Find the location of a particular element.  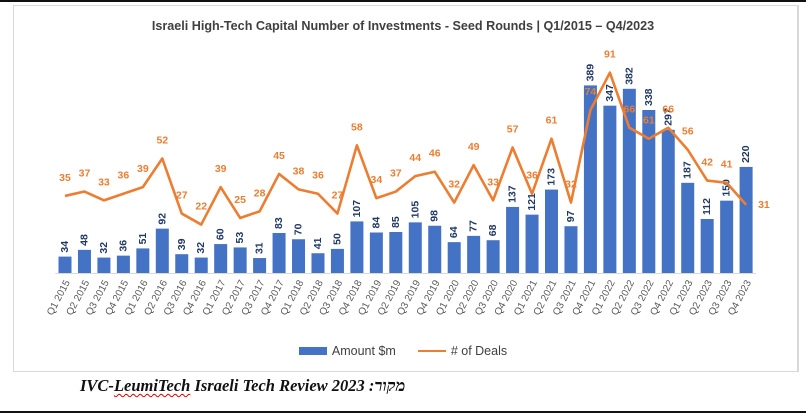

source-rest: Israeli Tech Review 2023 : is located at coordinates (282, 385).